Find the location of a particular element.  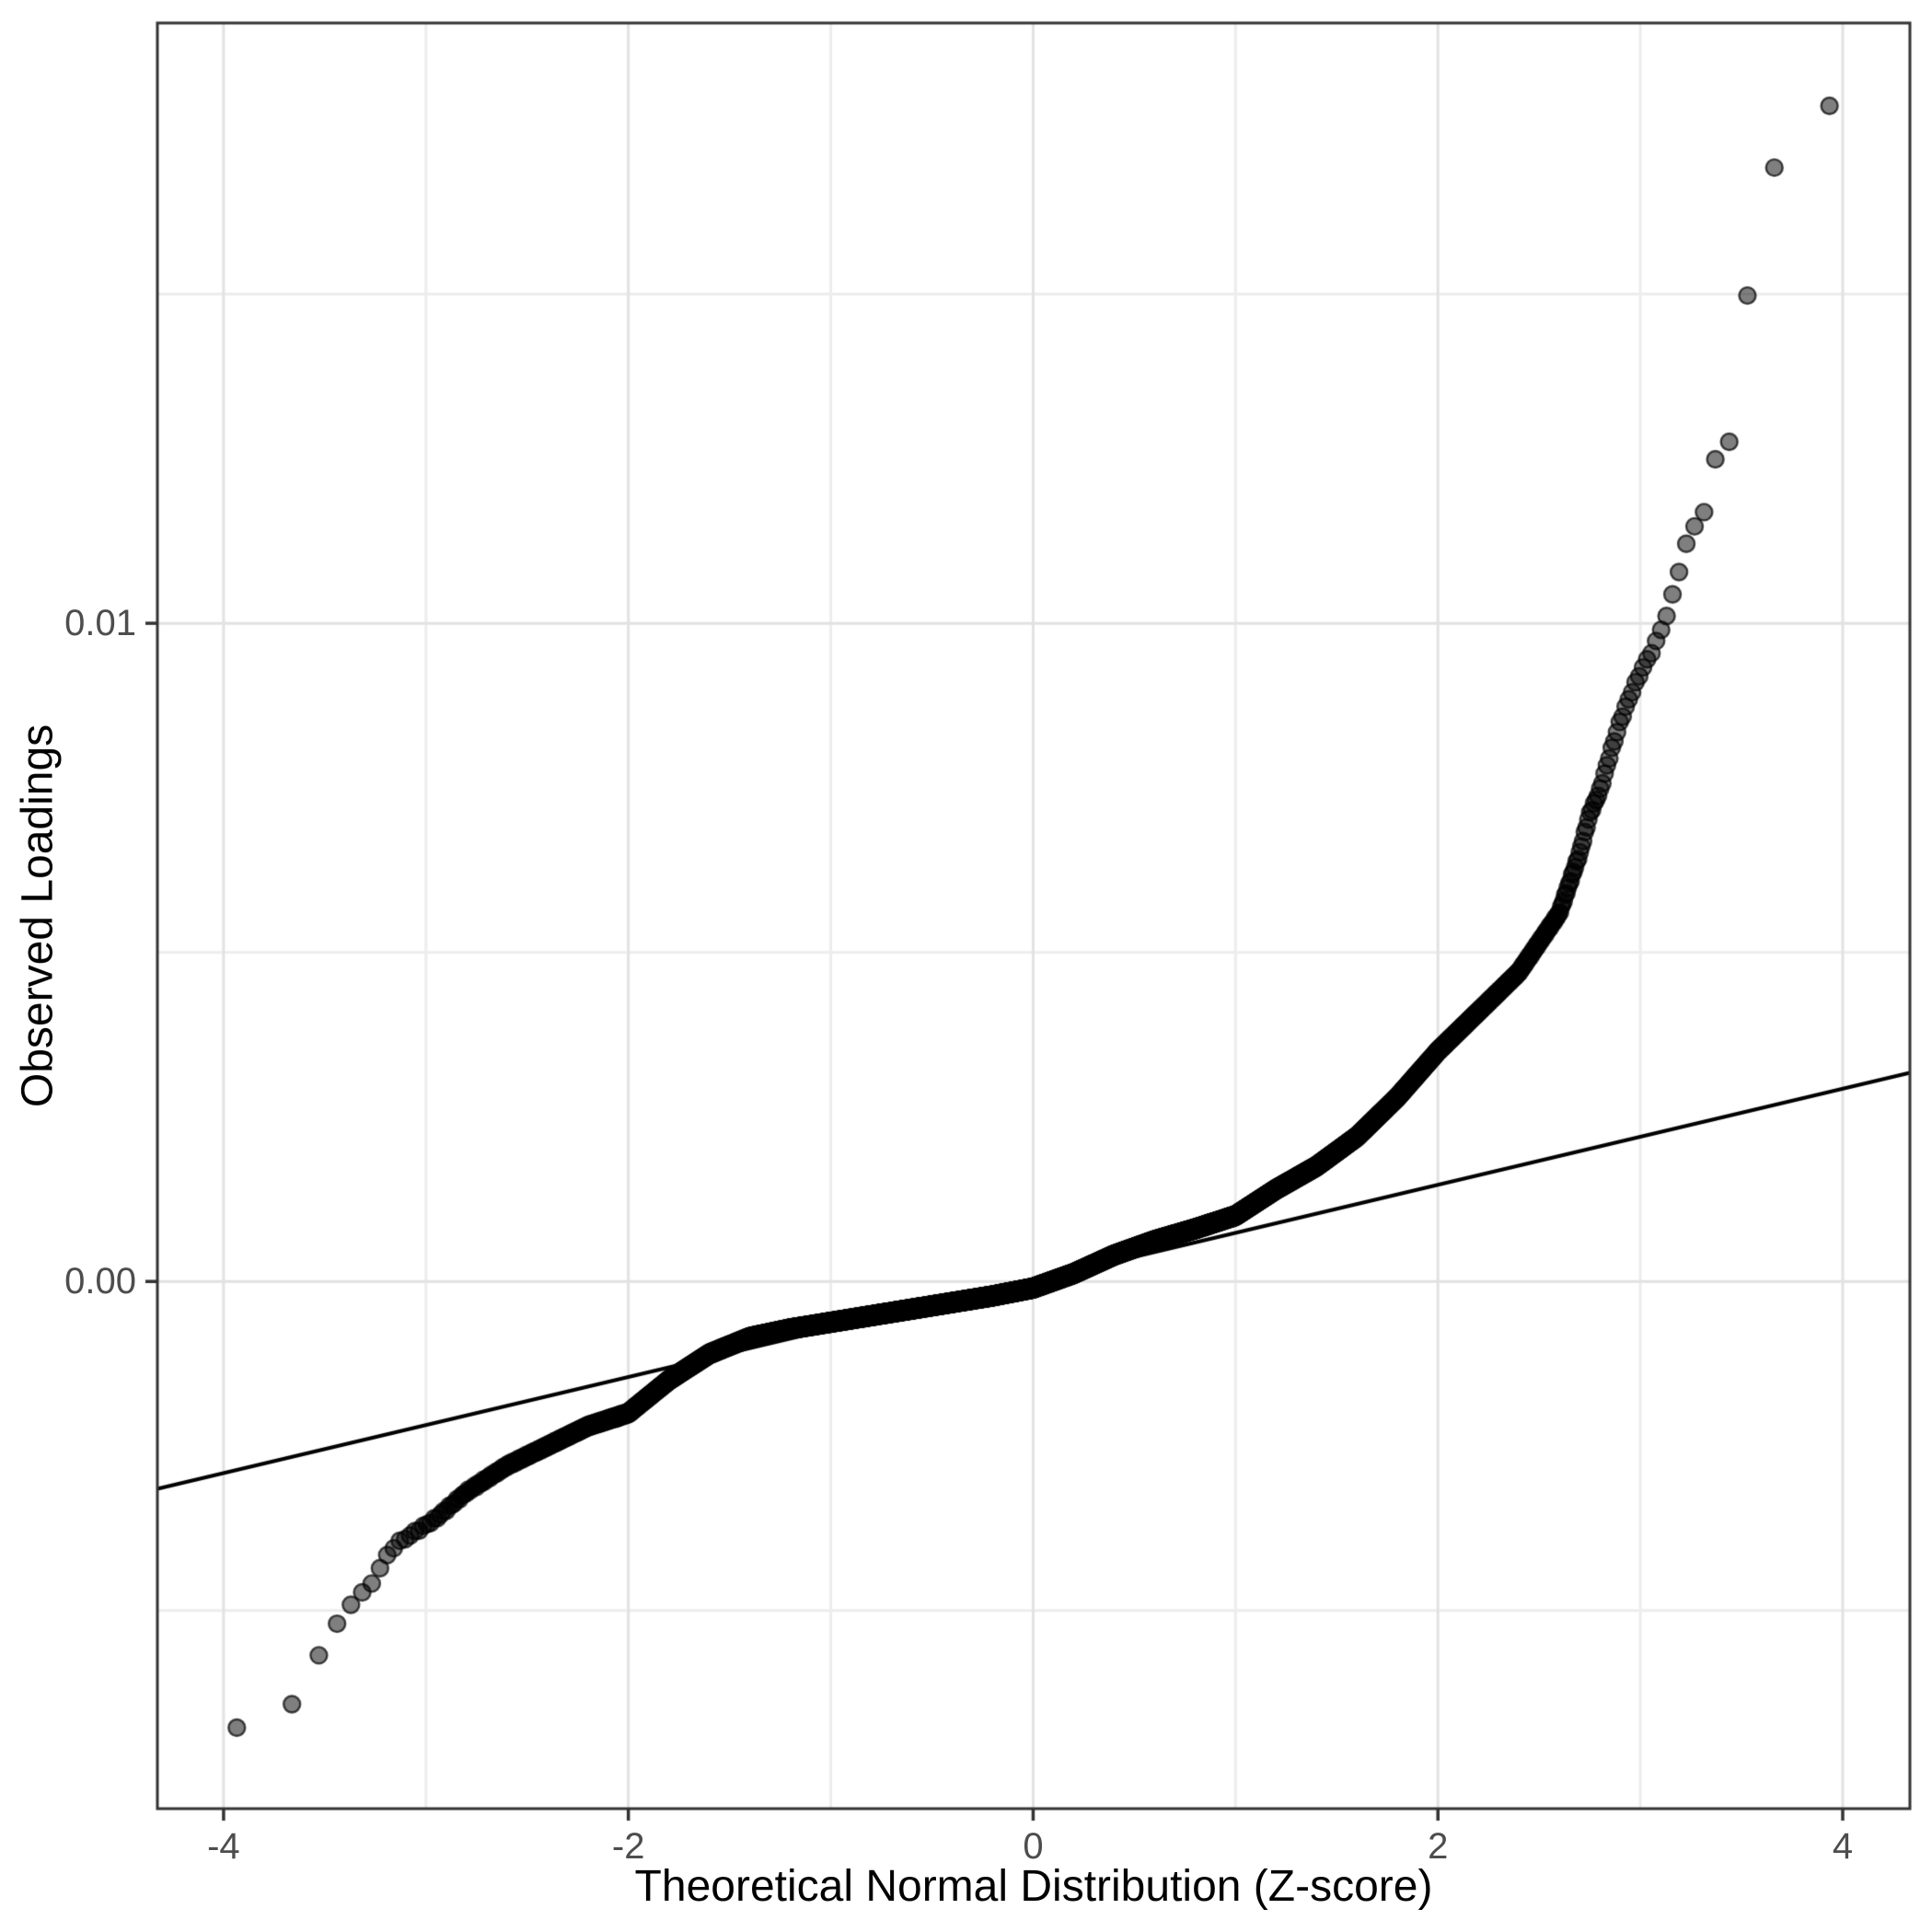

x-tick-label: -2 is located at coordinates (628, 1847).